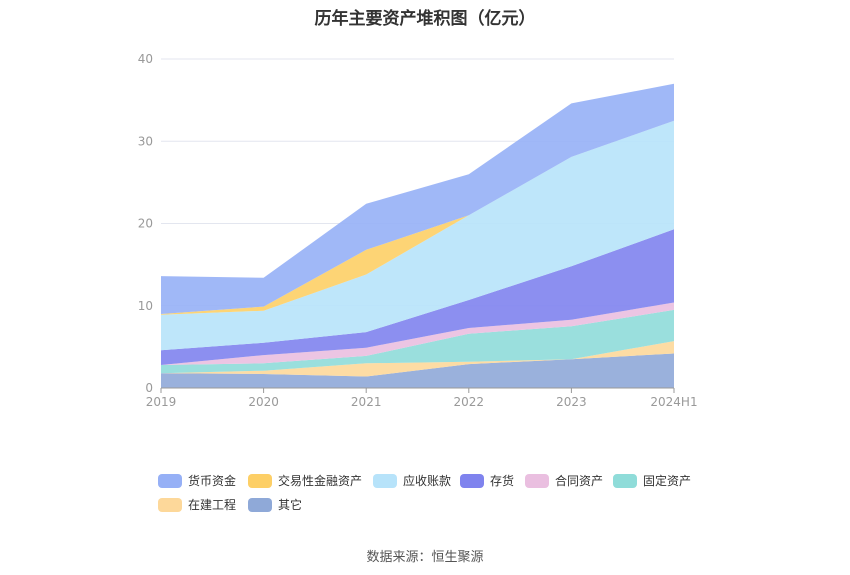 This screenshot has width=850, height=575. What do you see at coordinates (275, 504) in the screenshot?
I see `legend-item: 其它` at bounding box center [275, 504].